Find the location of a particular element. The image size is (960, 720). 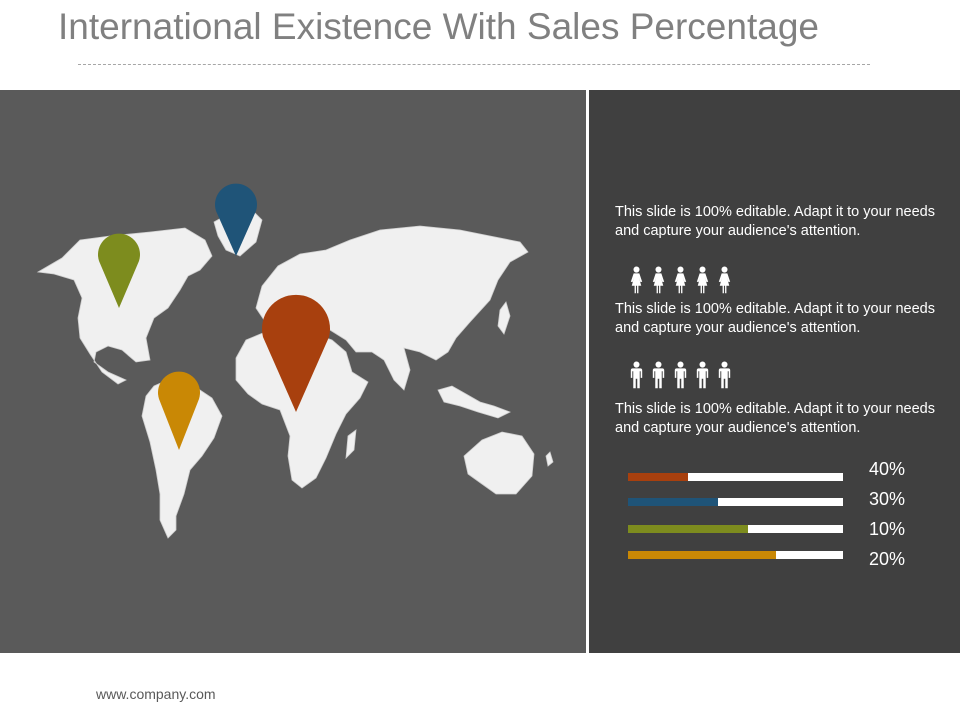

japan-shape is located at coordinates (504, 318).